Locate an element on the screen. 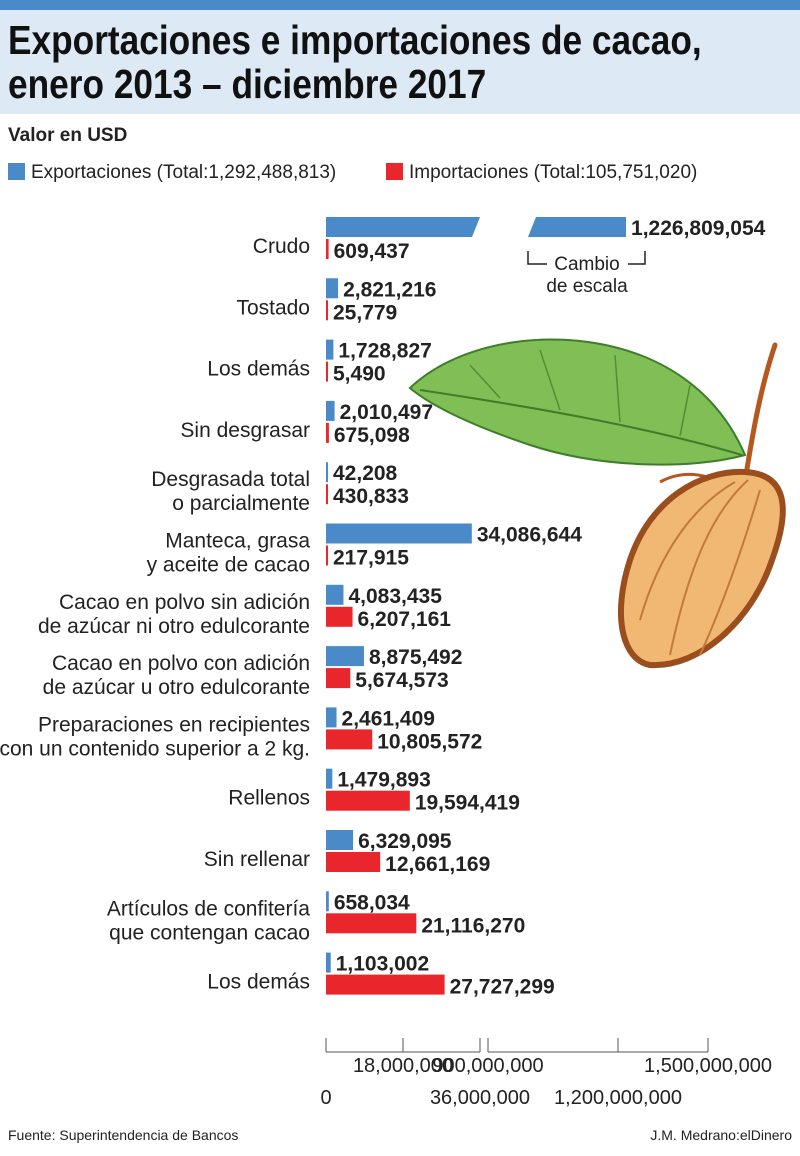 Image resolution: width=800 pixels, height=1156 pixels. legend-label-imports: Importaciones (Total:105,751,020) is located at coordinates (553, 172).